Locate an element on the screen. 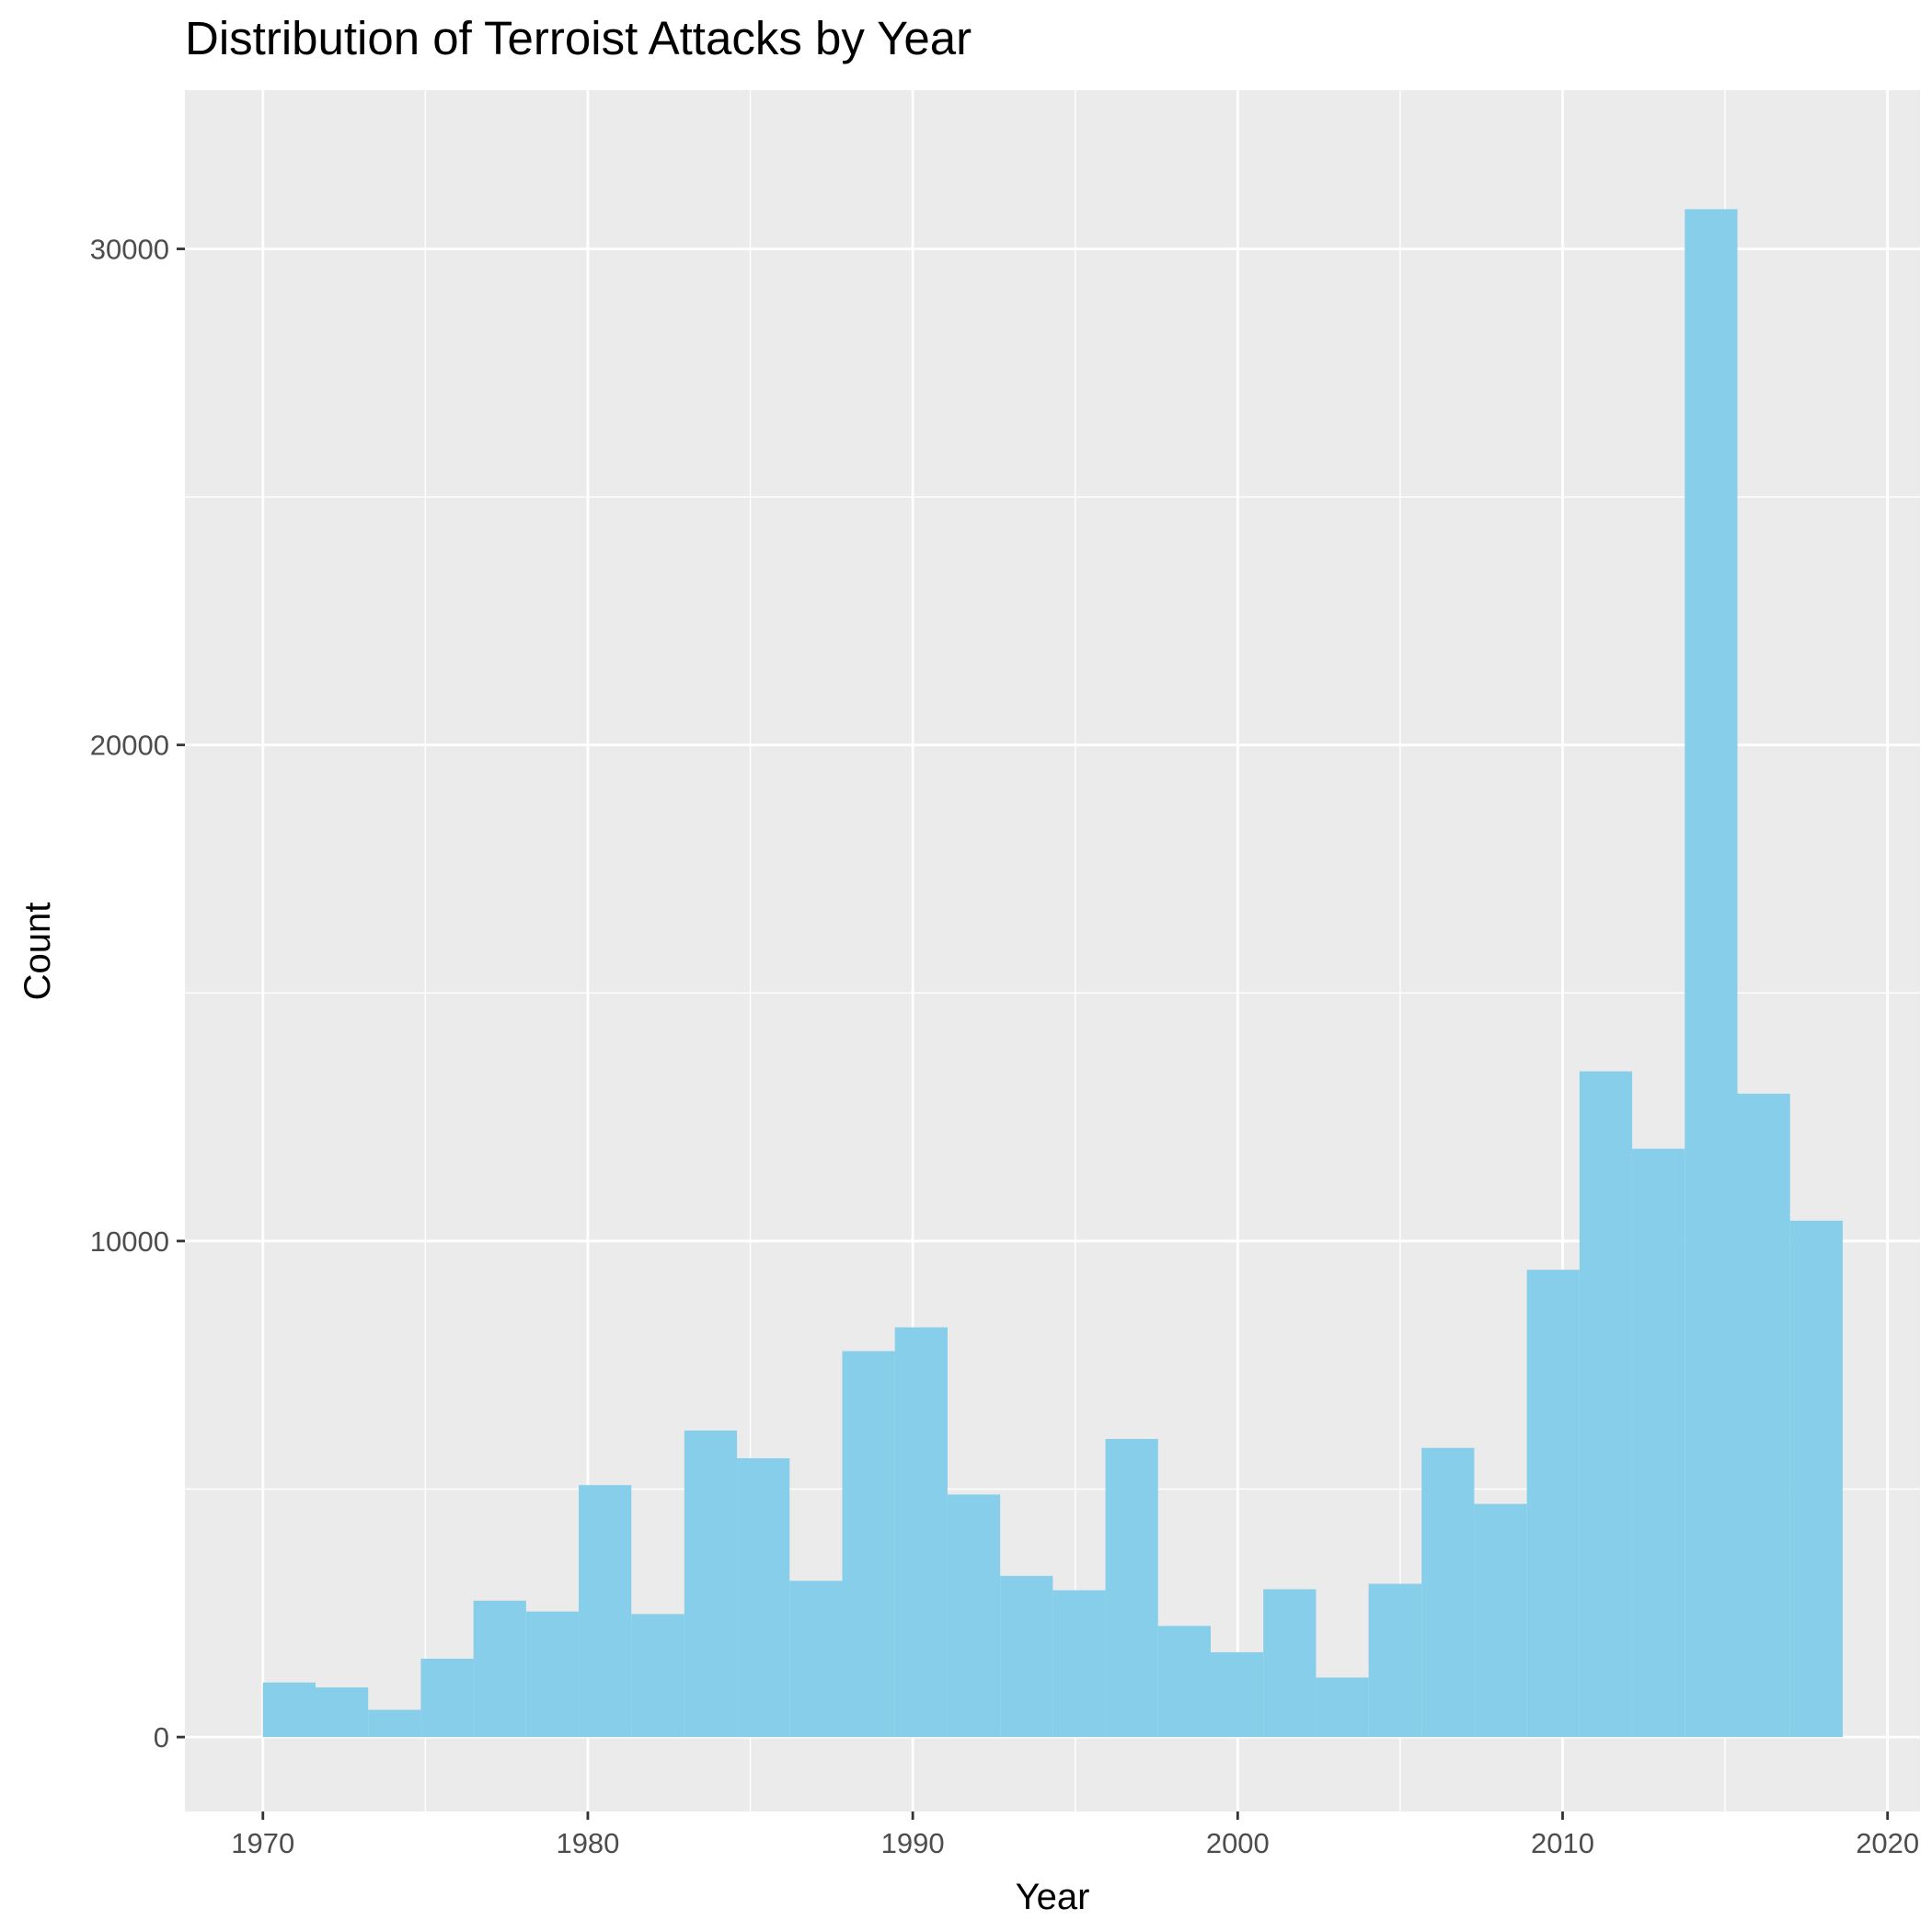 The height and width of the screenshot is (1932, 1932). x-tick-label: 1980 is located at coordinates (587, 1843).